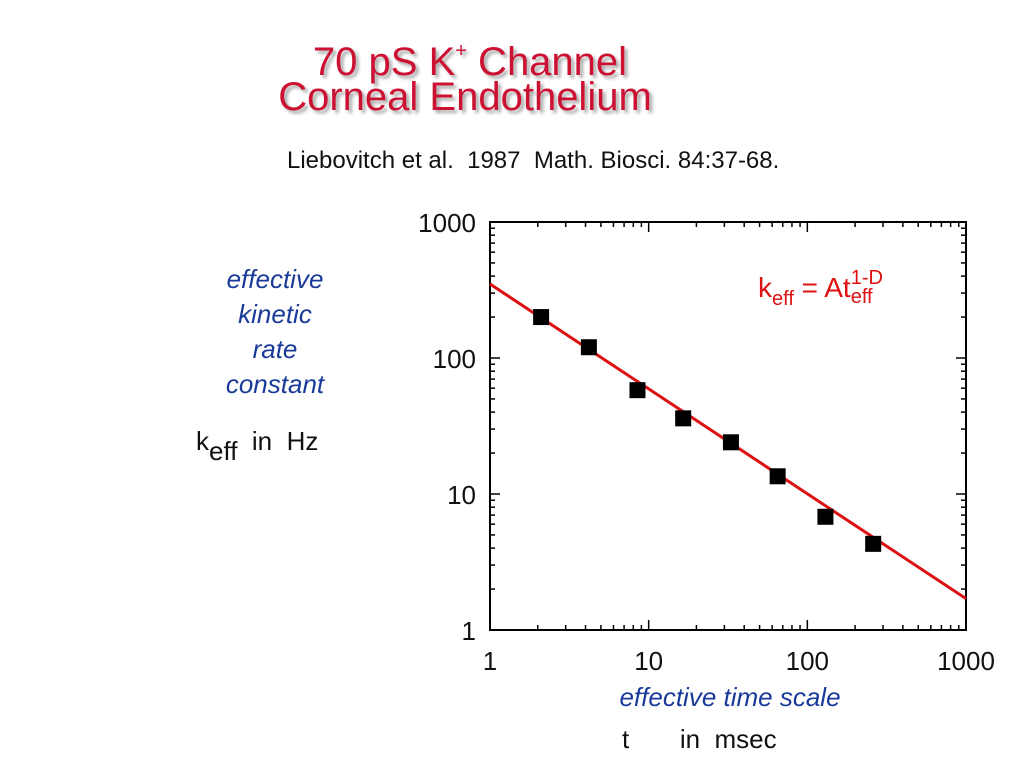 Image resolution: width=1024 pixels, height=768 pixels. What do you see at coordinates (648, 661) in the screenshot?
I see `x-tick-label: 10` at bounding box center [648, 661].